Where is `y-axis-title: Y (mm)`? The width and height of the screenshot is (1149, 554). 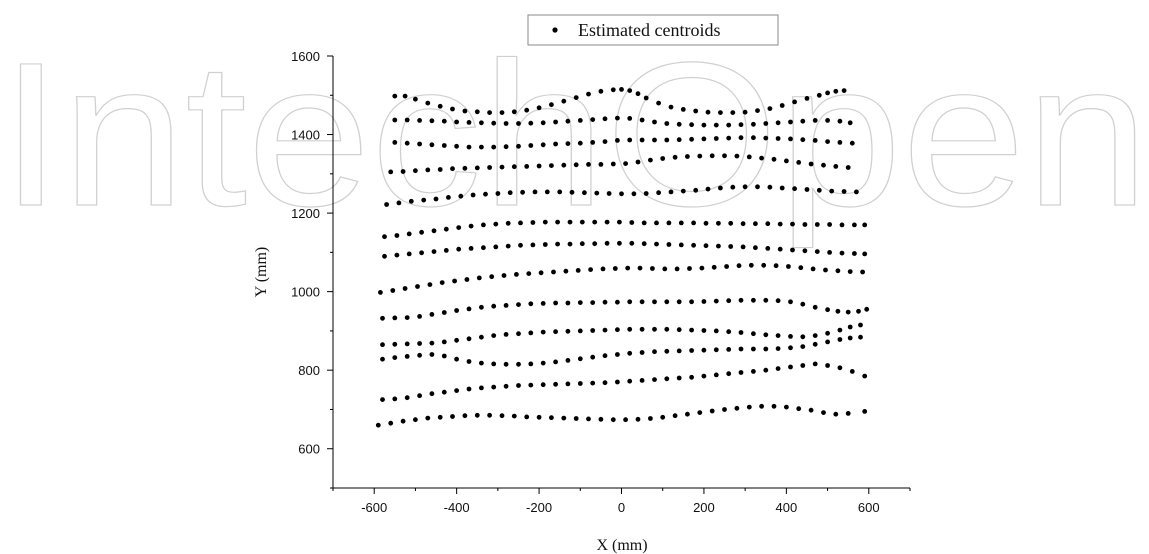 y-axis-title: Y (mm) is located at coordinates (261, 272).